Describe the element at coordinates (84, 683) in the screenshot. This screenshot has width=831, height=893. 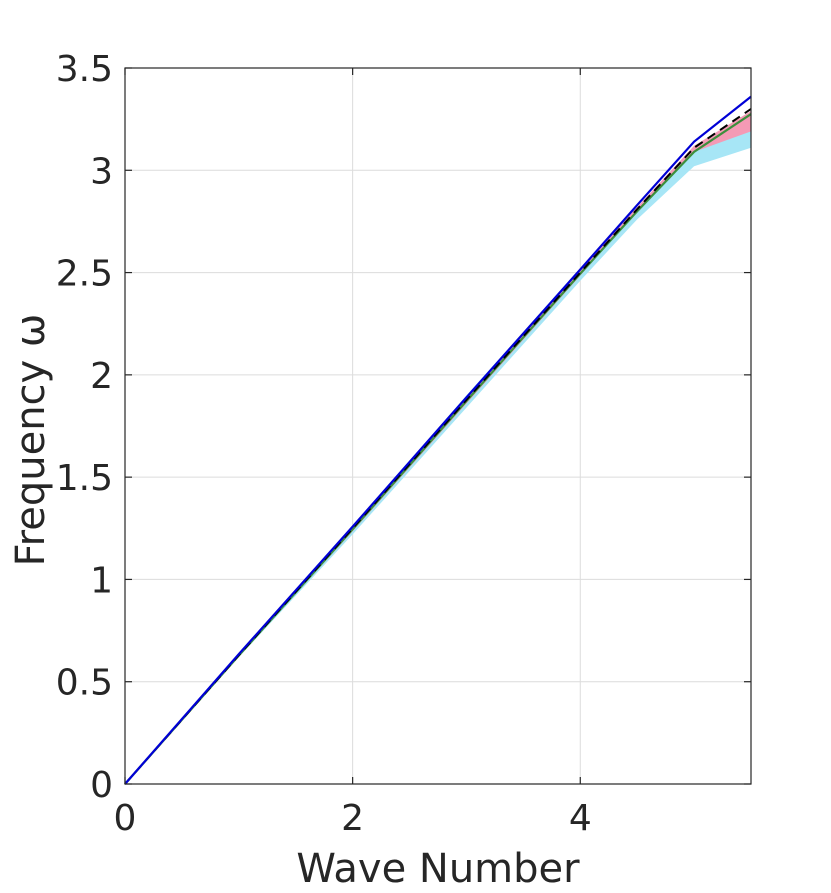
I see `y-tick-label: 0.5` at that location.